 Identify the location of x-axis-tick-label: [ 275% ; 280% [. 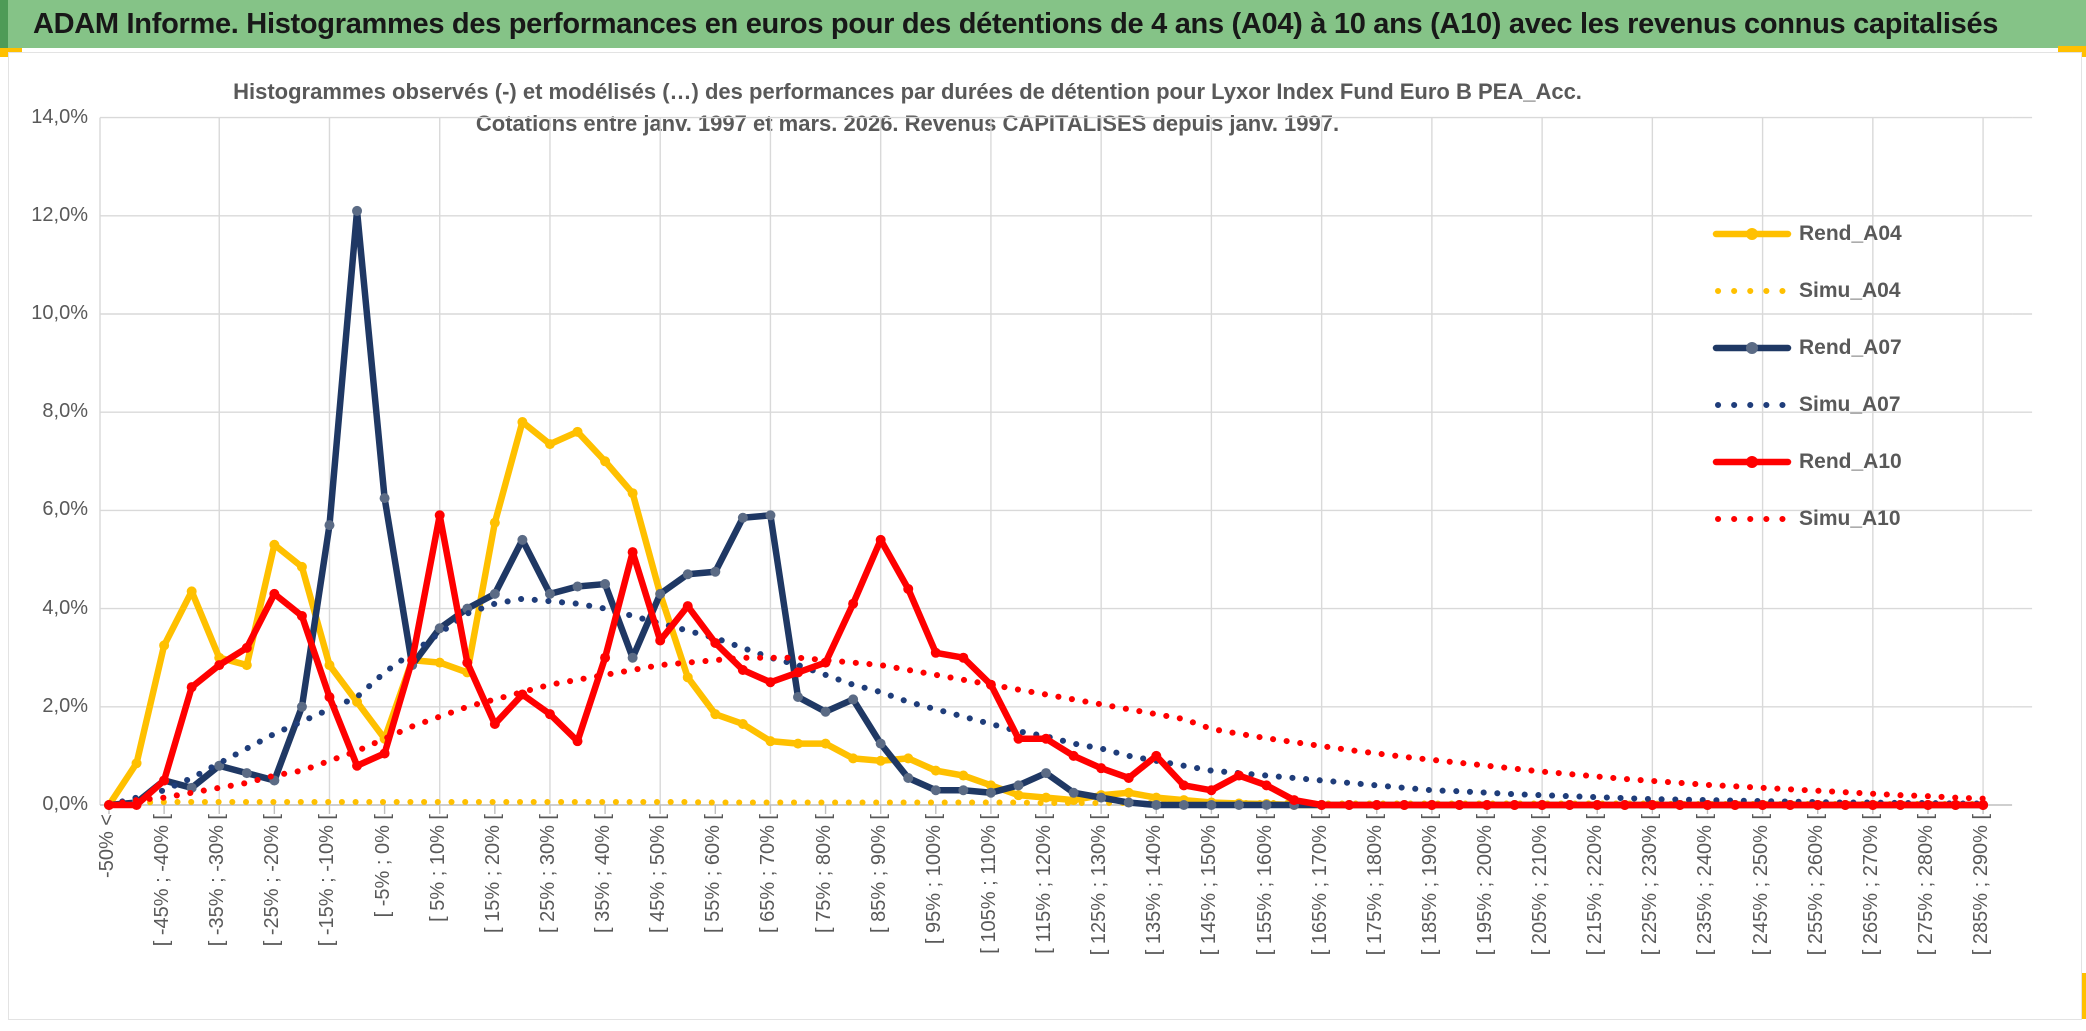
(1925, 885).